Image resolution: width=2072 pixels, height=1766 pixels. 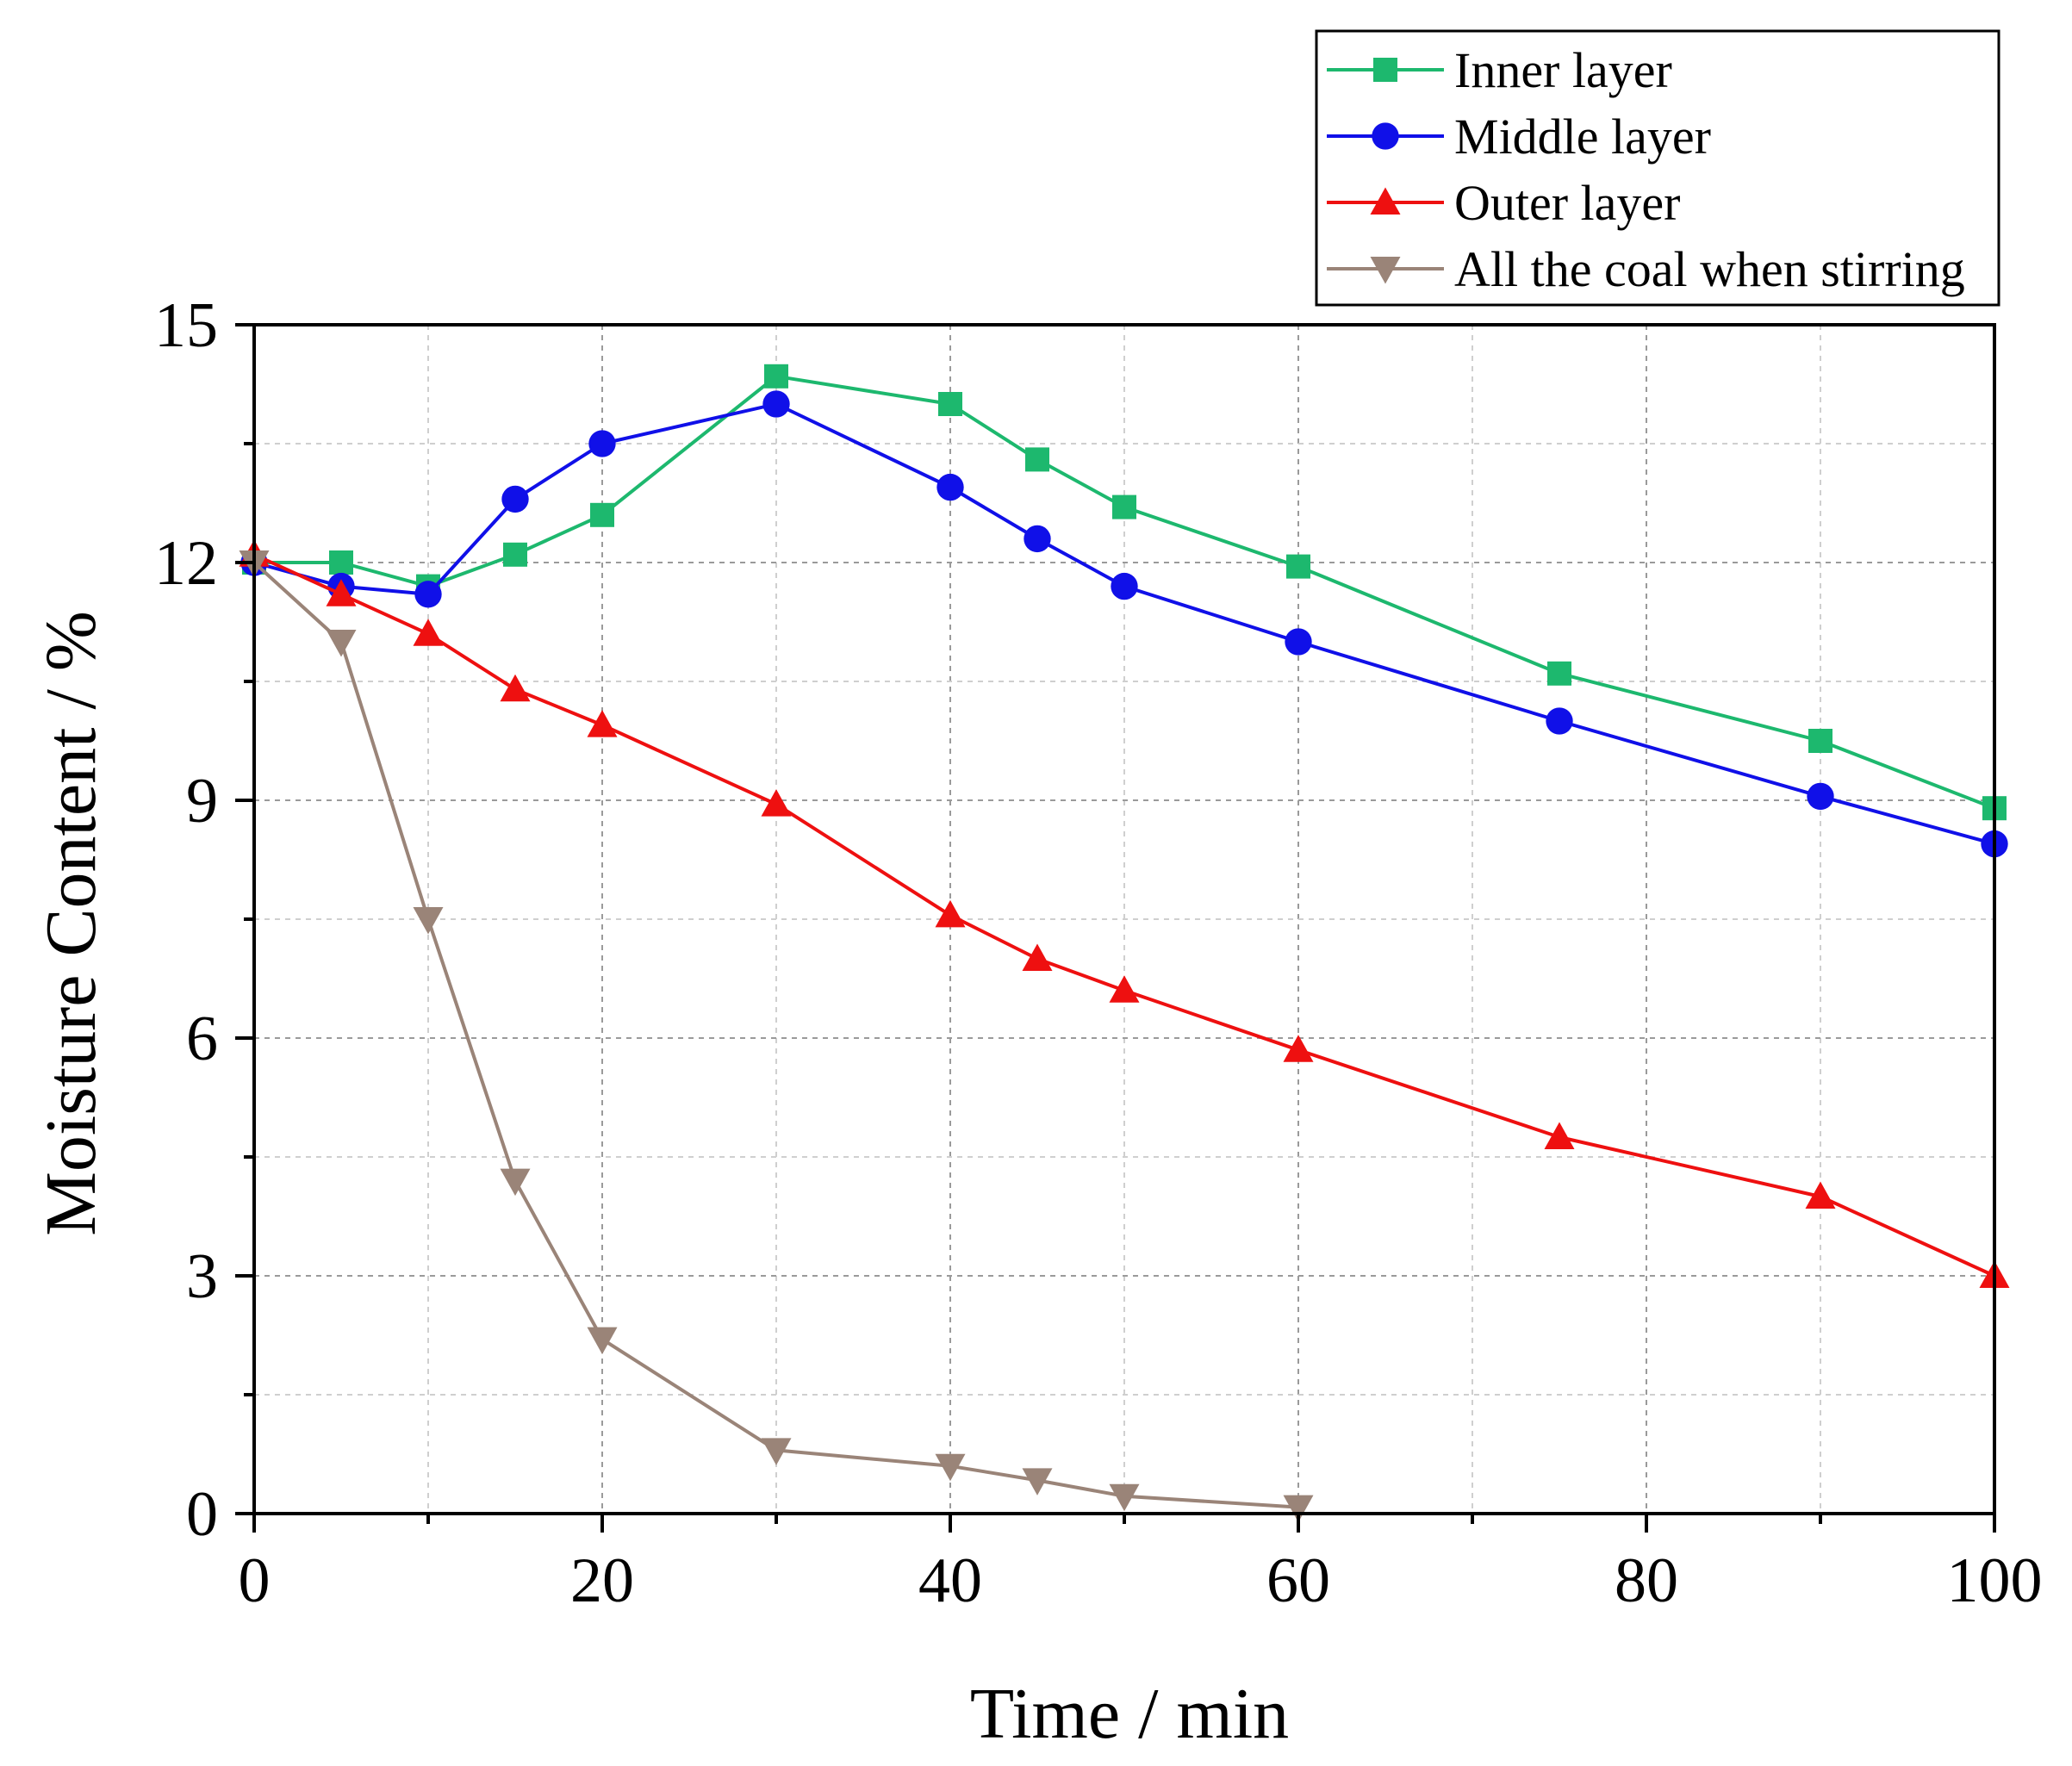 I want to click on legend-label: Inner layer, so click(x=1563, y=70).